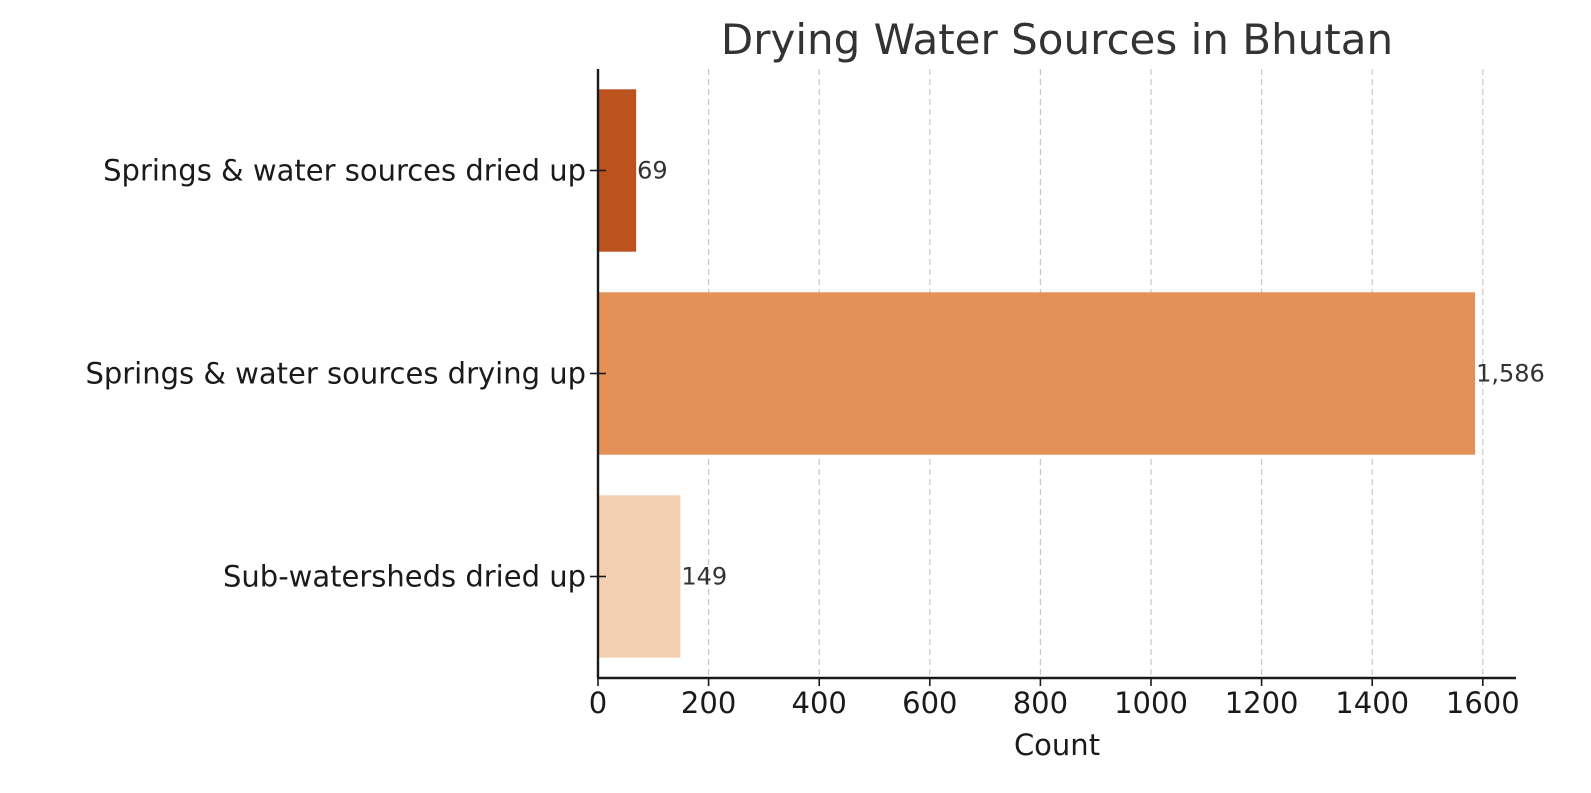 The height and width of the screenshot is (793, 1591). I want to click on value-label-2: 149, so click(704, 577).